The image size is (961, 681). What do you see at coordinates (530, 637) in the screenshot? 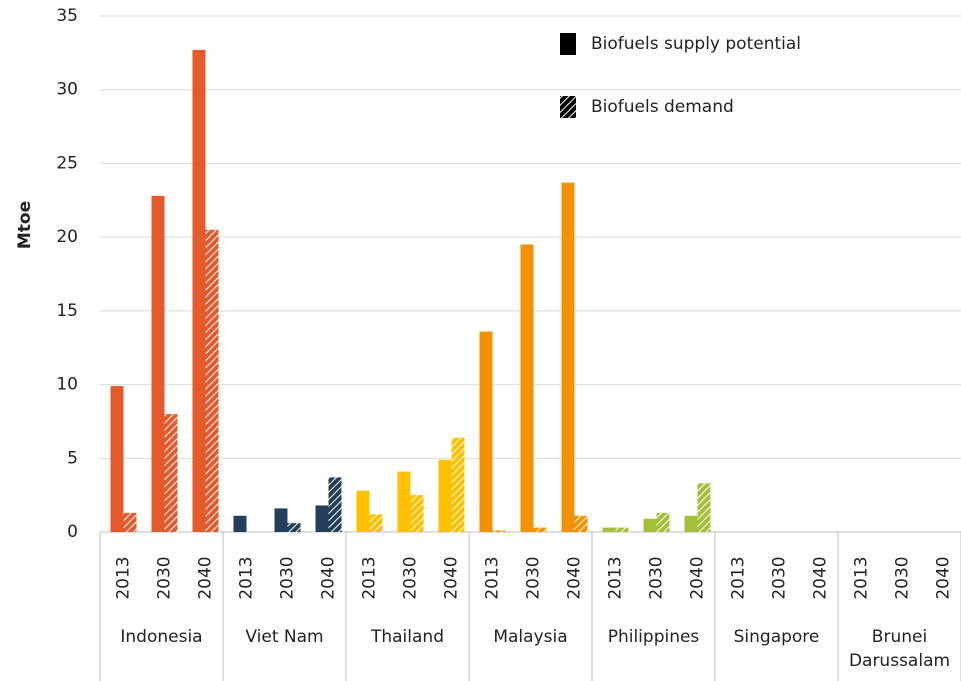
I see `group-label: Malaysia` at bounding box center [530, 637].